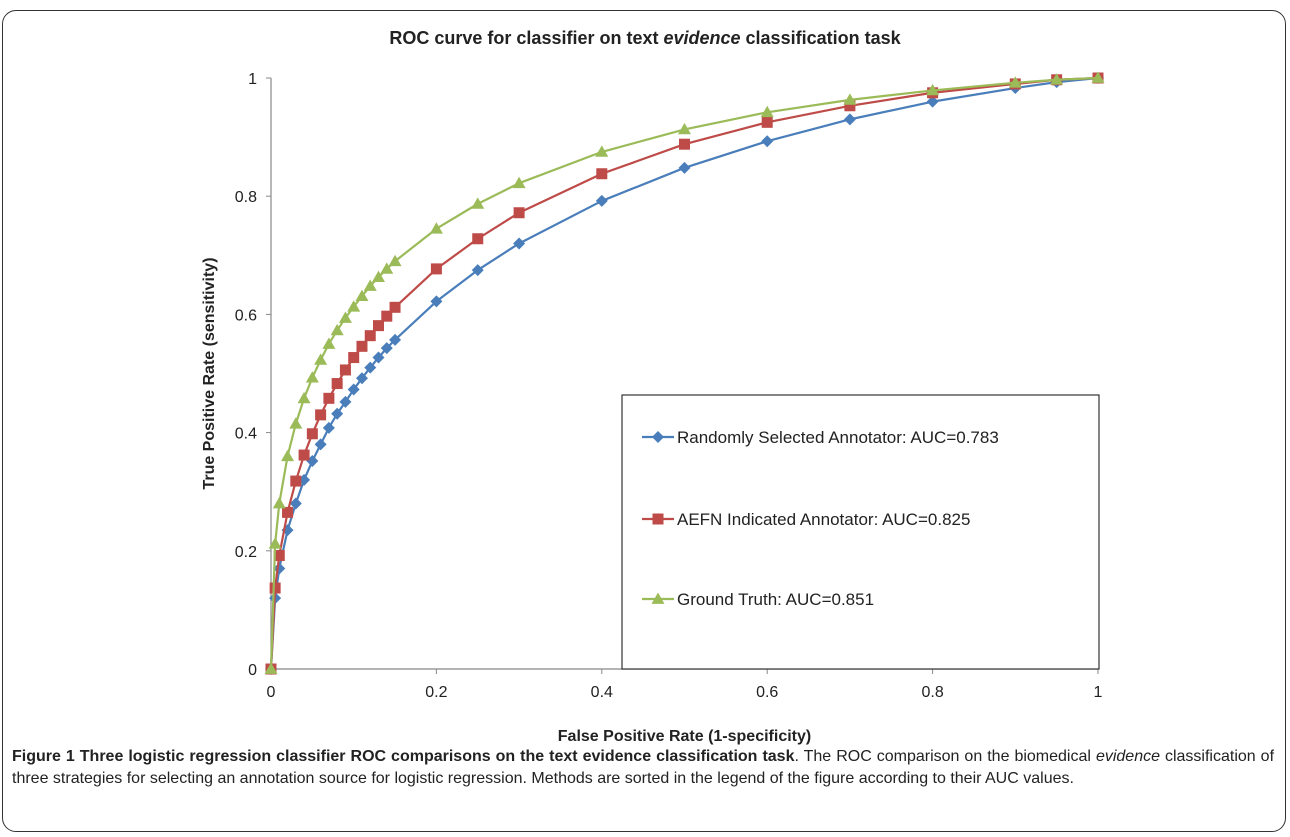  Describe the element at coordinates (526, 38) in the screenshot. I see `chart-title-part-1: ROC curve for classifier on text` at that location.